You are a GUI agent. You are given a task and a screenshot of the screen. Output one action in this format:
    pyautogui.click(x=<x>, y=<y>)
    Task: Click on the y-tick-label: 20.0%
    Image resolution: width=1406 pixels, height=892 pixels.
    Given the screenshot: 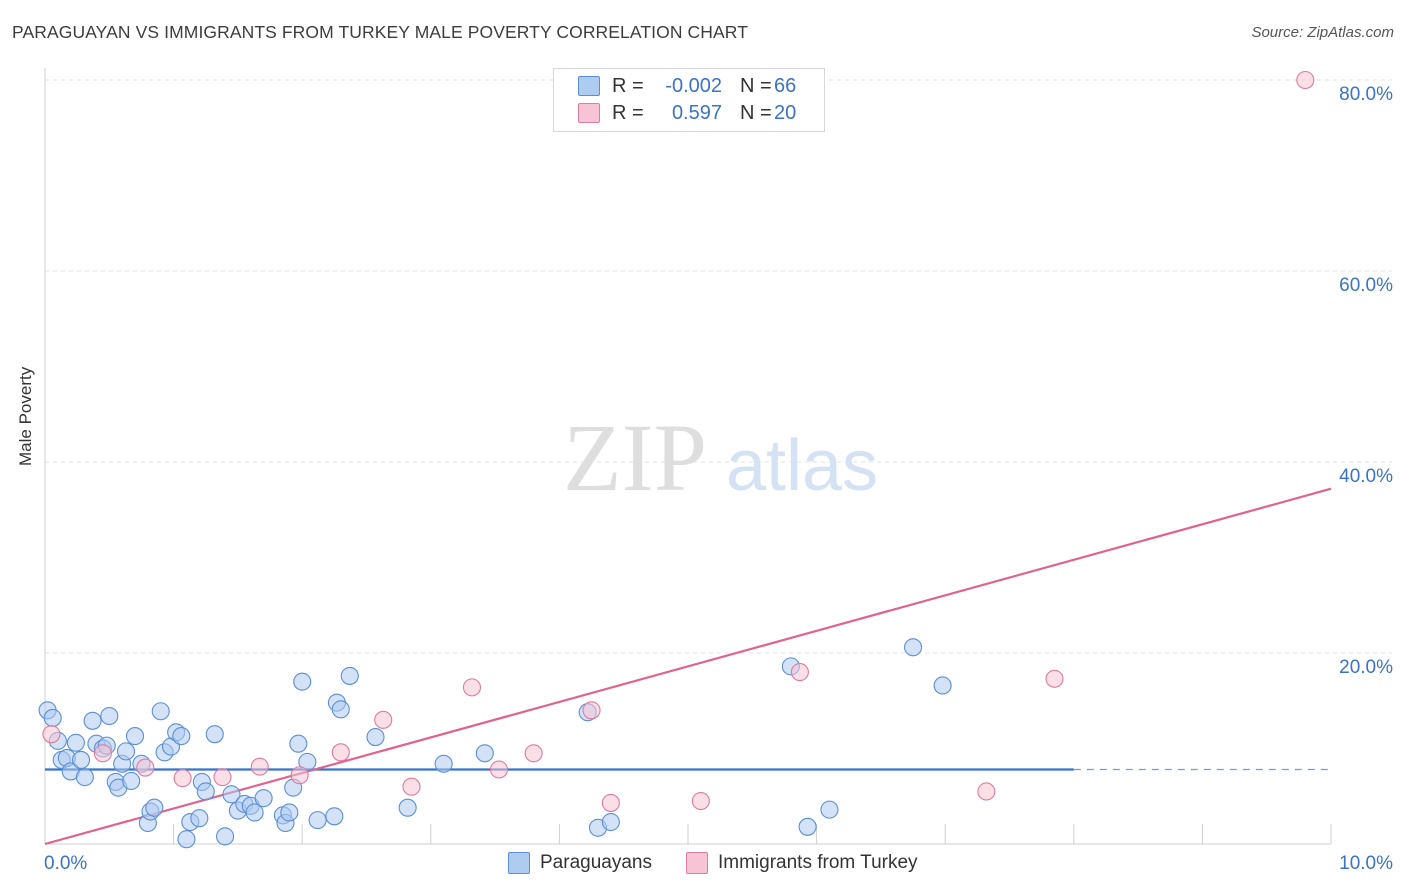 What is the action you would take?
    pyautogui.click(x=1366, y=667)
    